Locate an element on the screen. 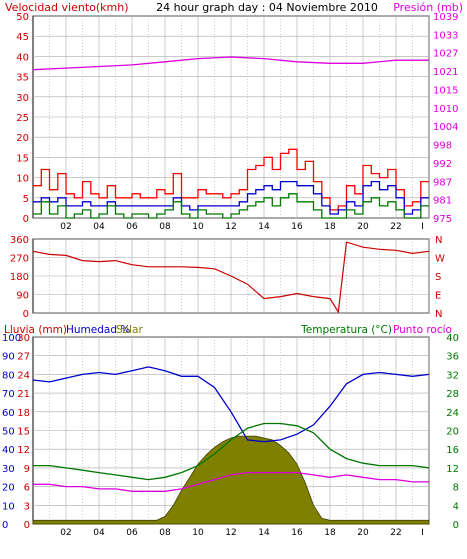 This screenshot has width=467, height=559. rain-y-tick-label: 27 is located at coordinates (23, 357).